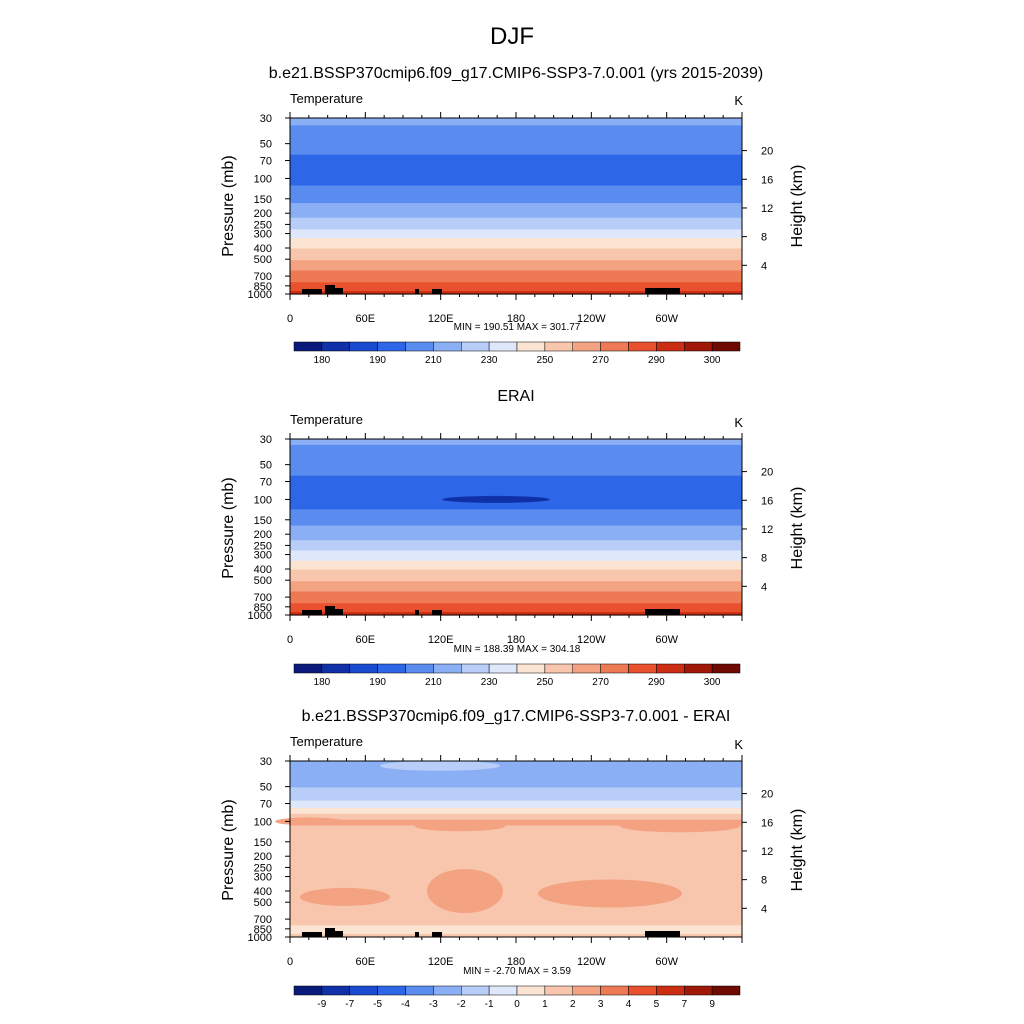 The image size is (1024, 1024). What do you see at coordinates (601, 1004) in the screenshot?
I see `colorbar-label: 3` at bounding box center [601, 1004].